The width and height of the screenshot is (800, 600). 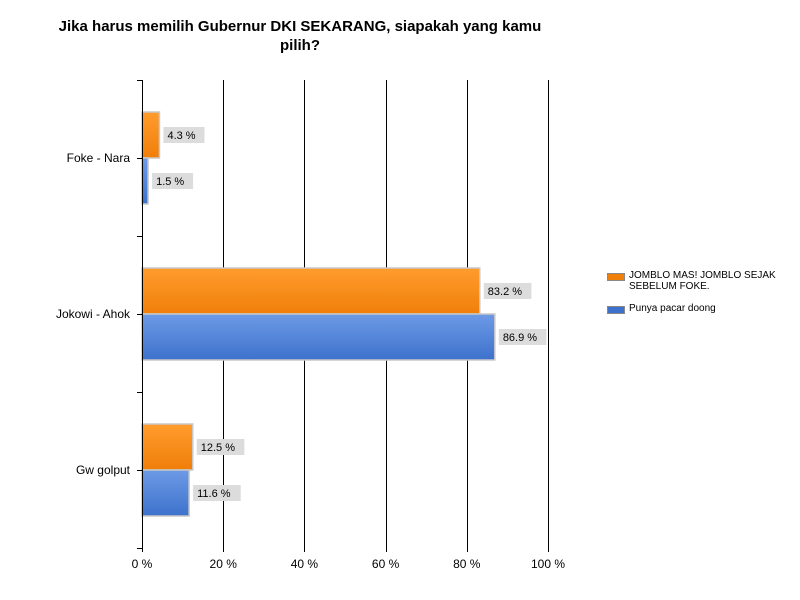 I want to click on data-label: 86.9 %, so click(x=520, y=338).